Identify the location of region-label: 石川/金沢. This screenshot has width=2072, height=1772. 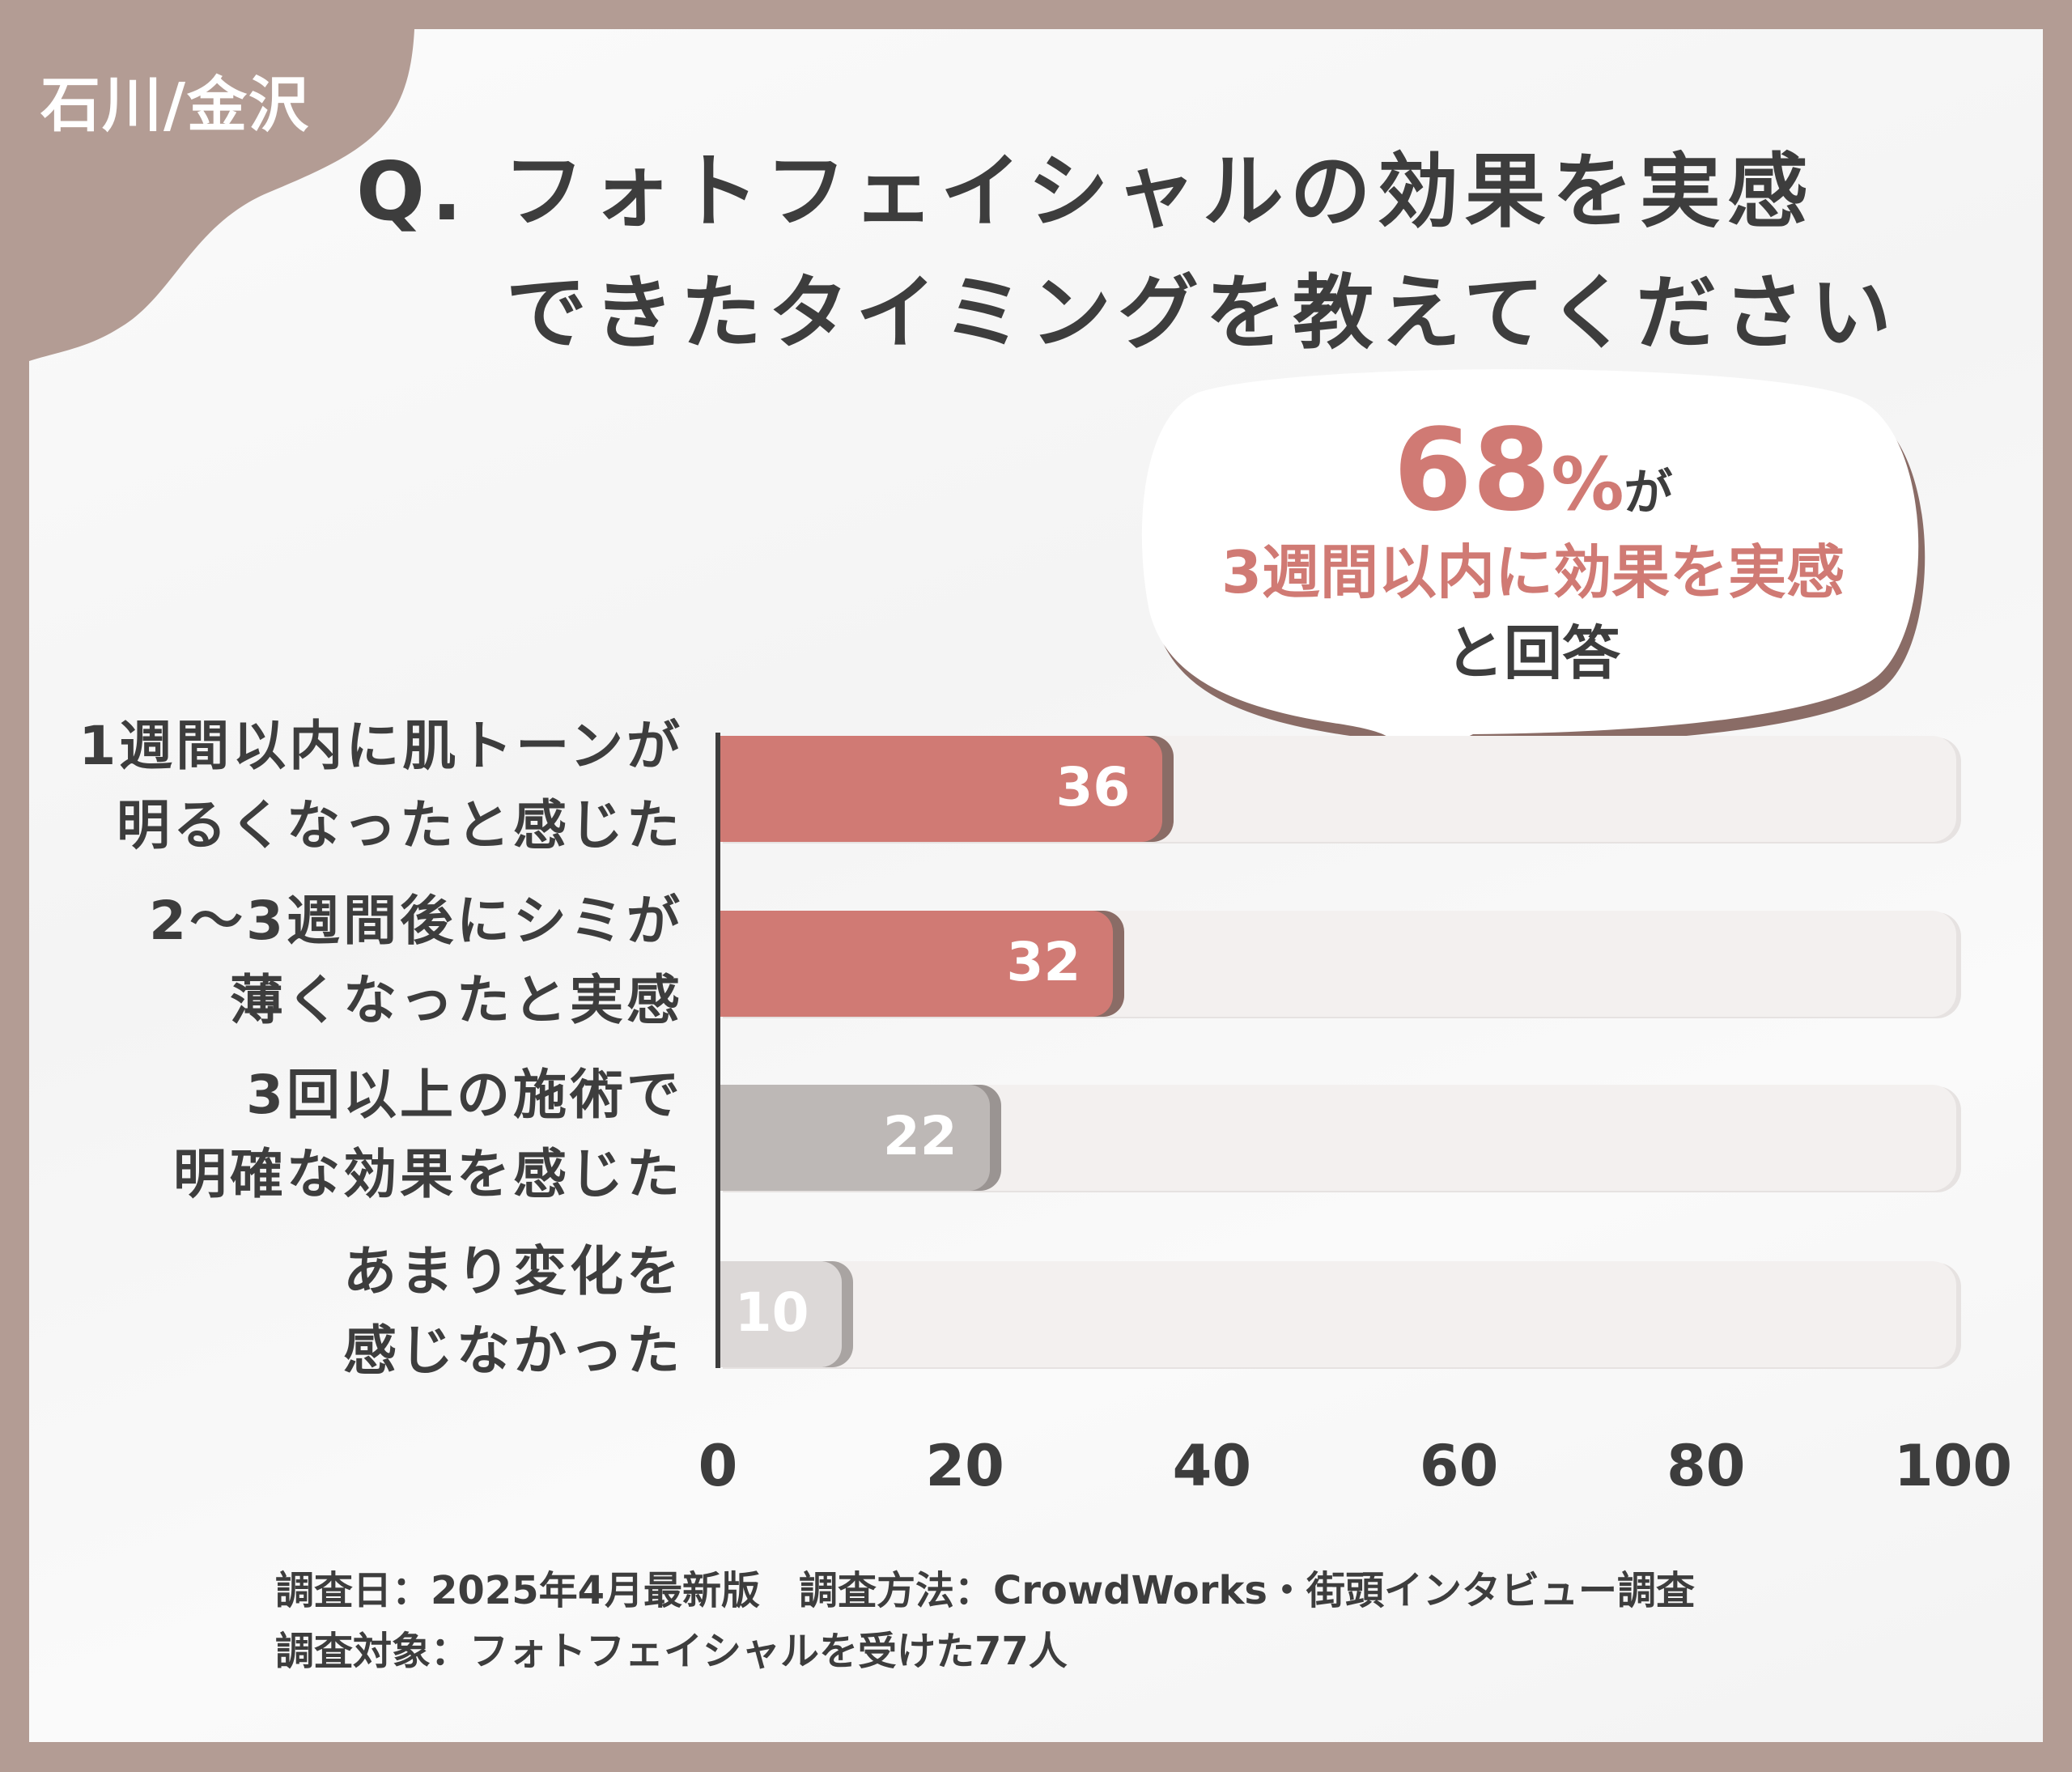
(175, 105).